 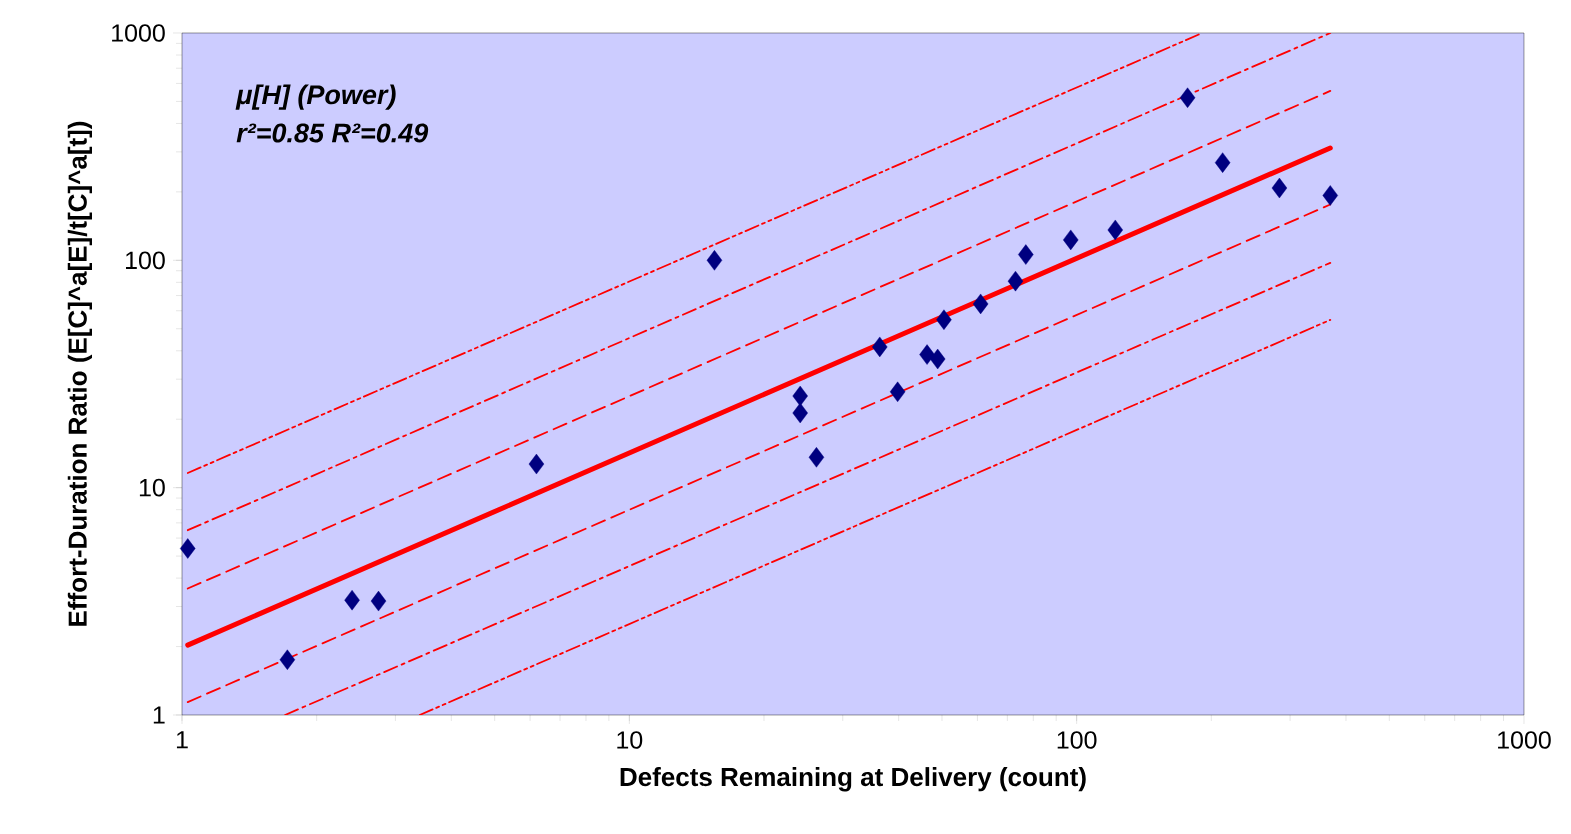 I want to click on y-tick-label: 10, so click(x=152, y=487).